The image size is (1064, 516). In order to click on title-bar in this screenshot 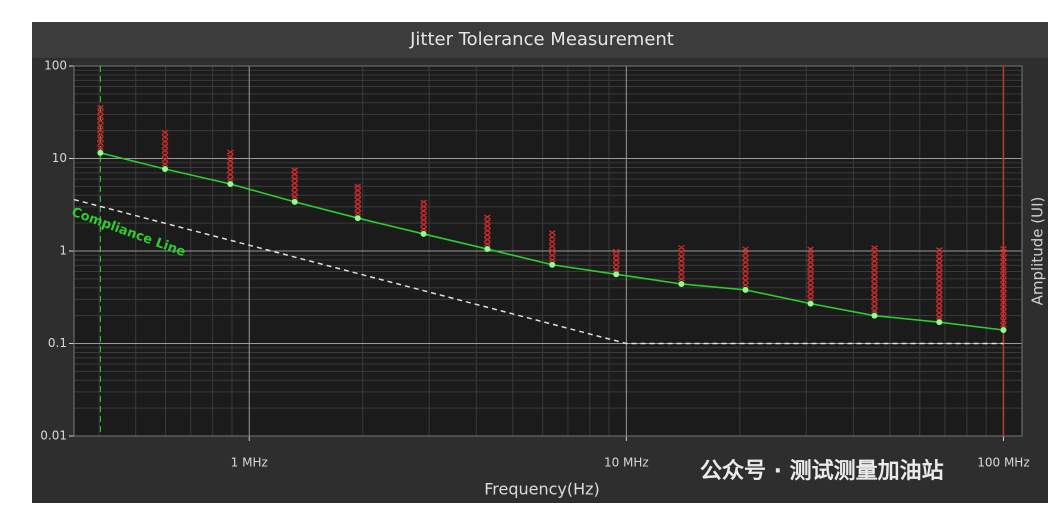, I will do `click(540, 40)`.